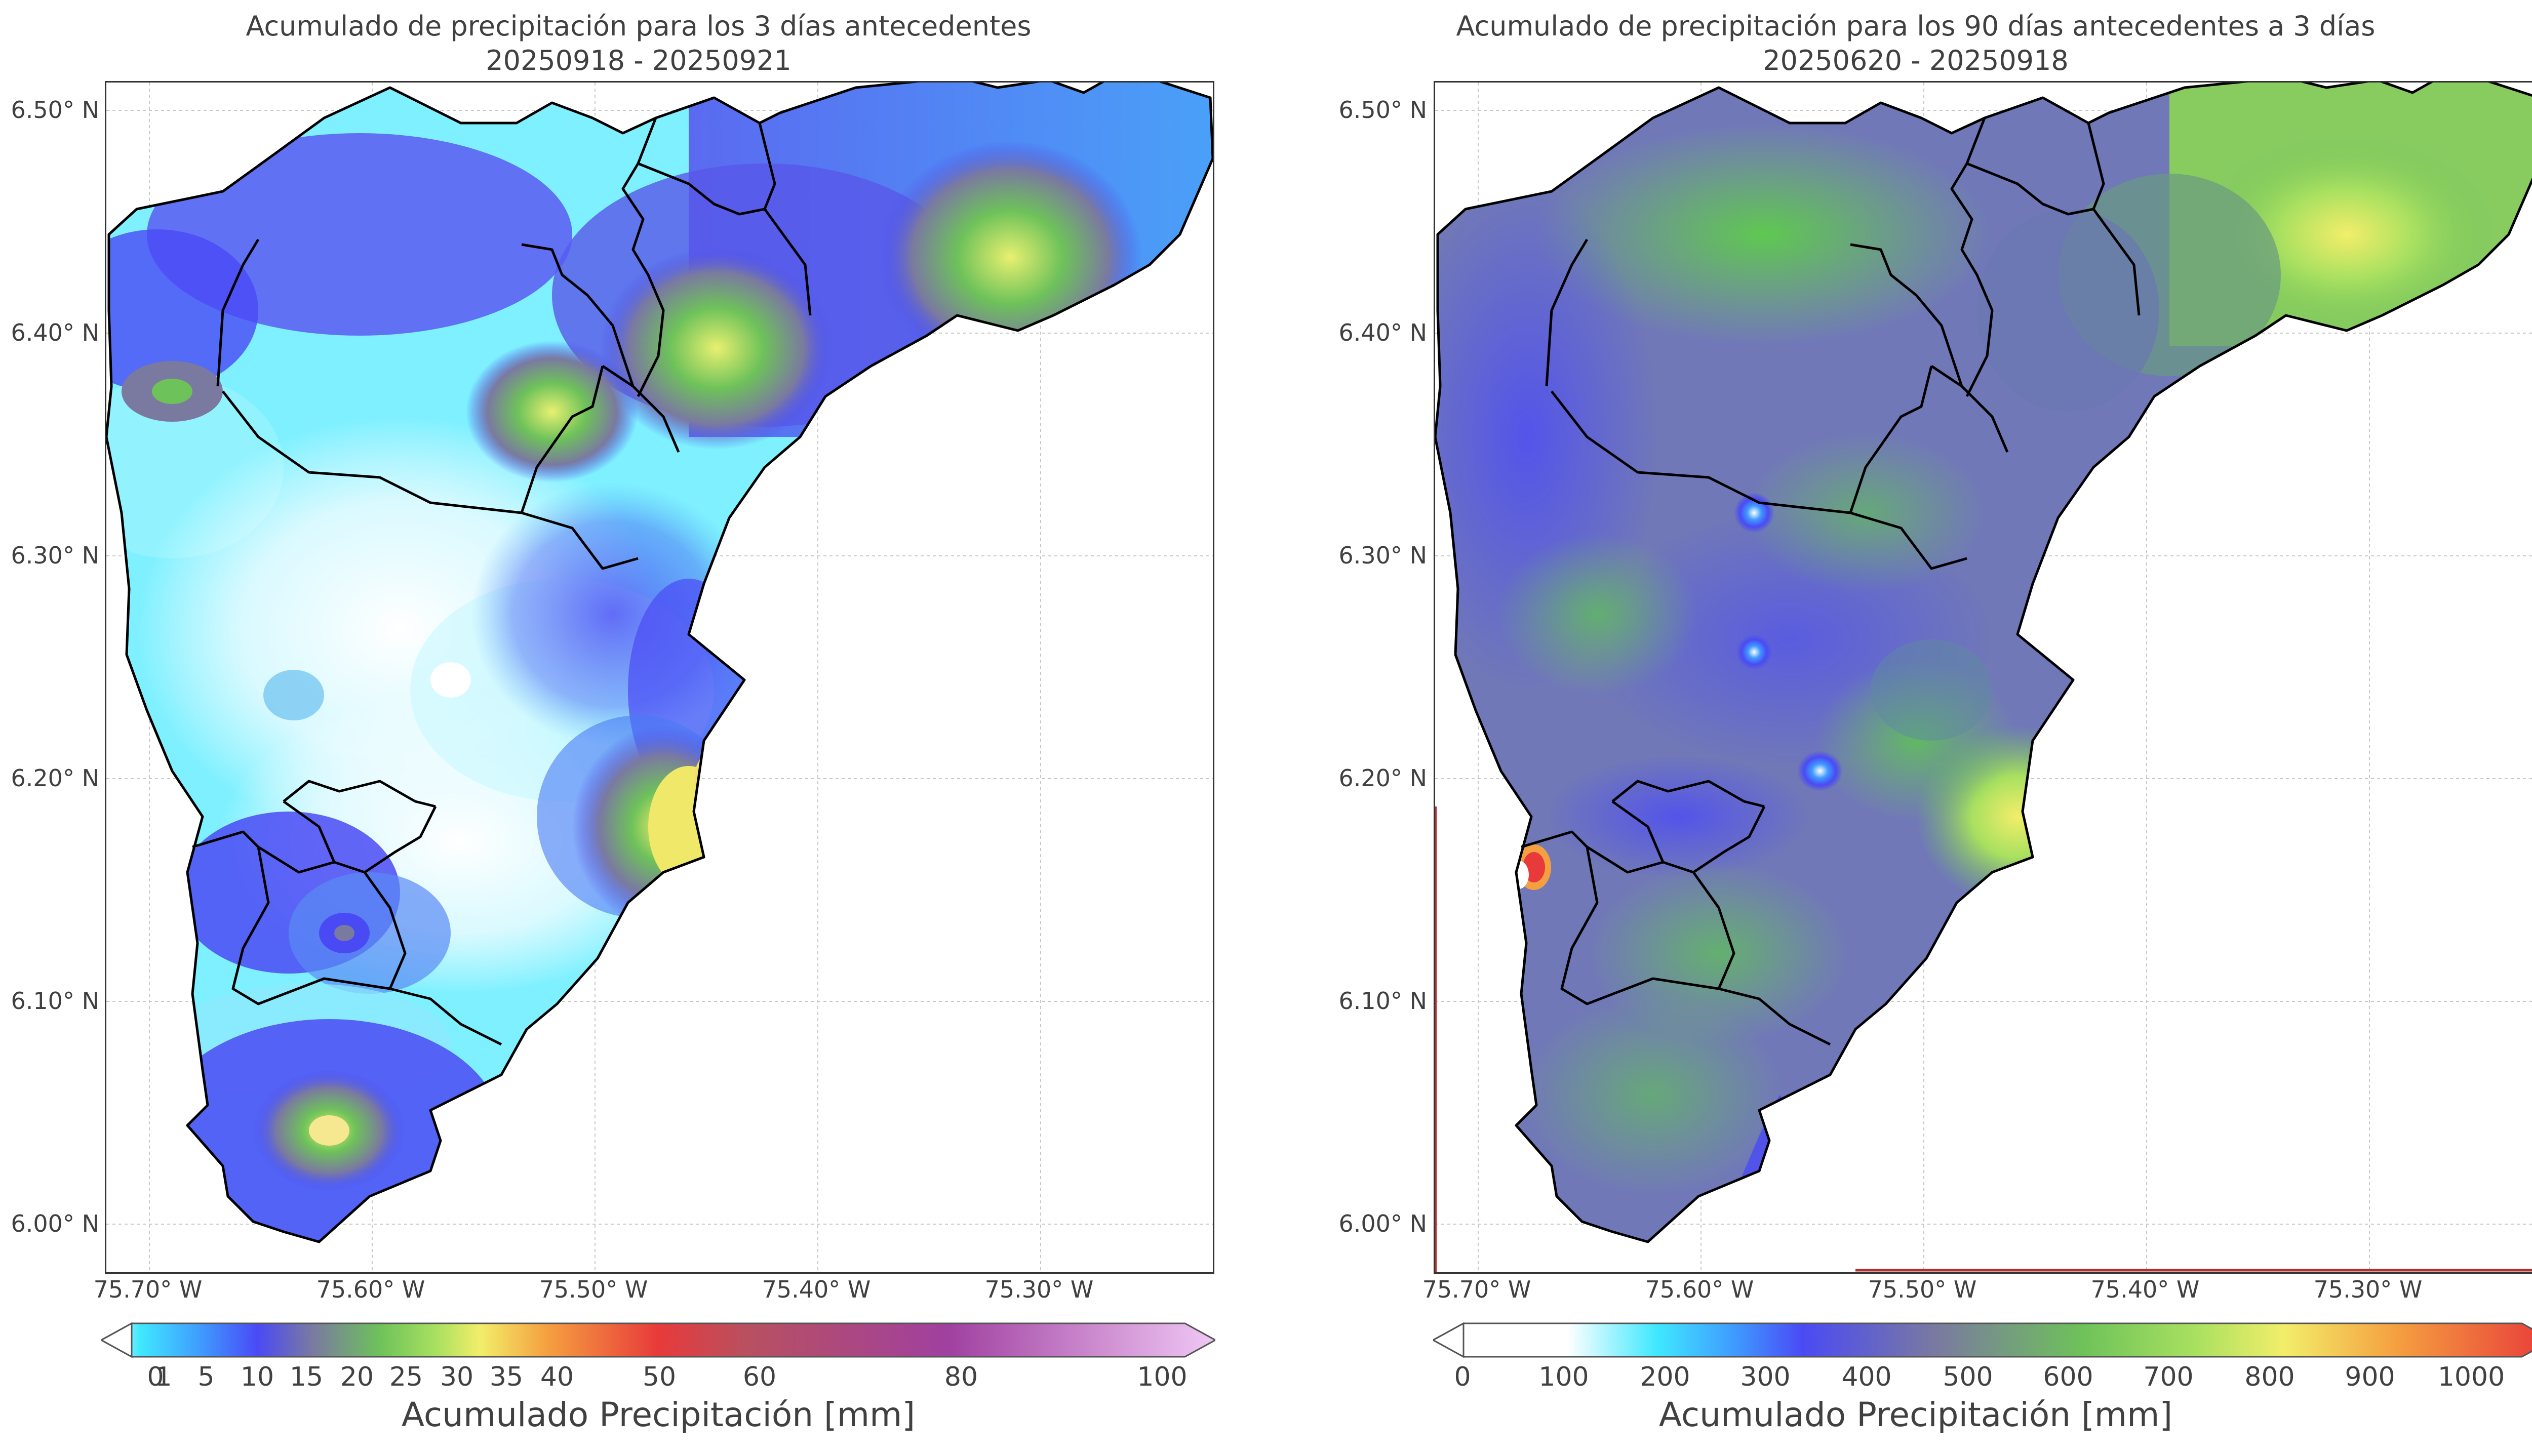  I want to click on colorbar-tick: 800, so click(2269, 1377).